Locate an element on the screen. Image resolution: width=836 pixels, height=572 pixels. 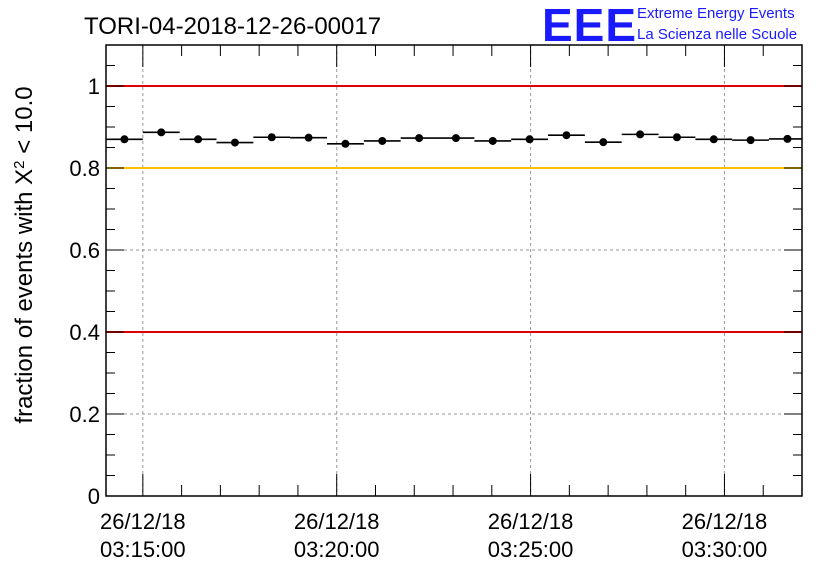
y-axis-label-prefix: fraction of events with is located at coordinates (24, 304).